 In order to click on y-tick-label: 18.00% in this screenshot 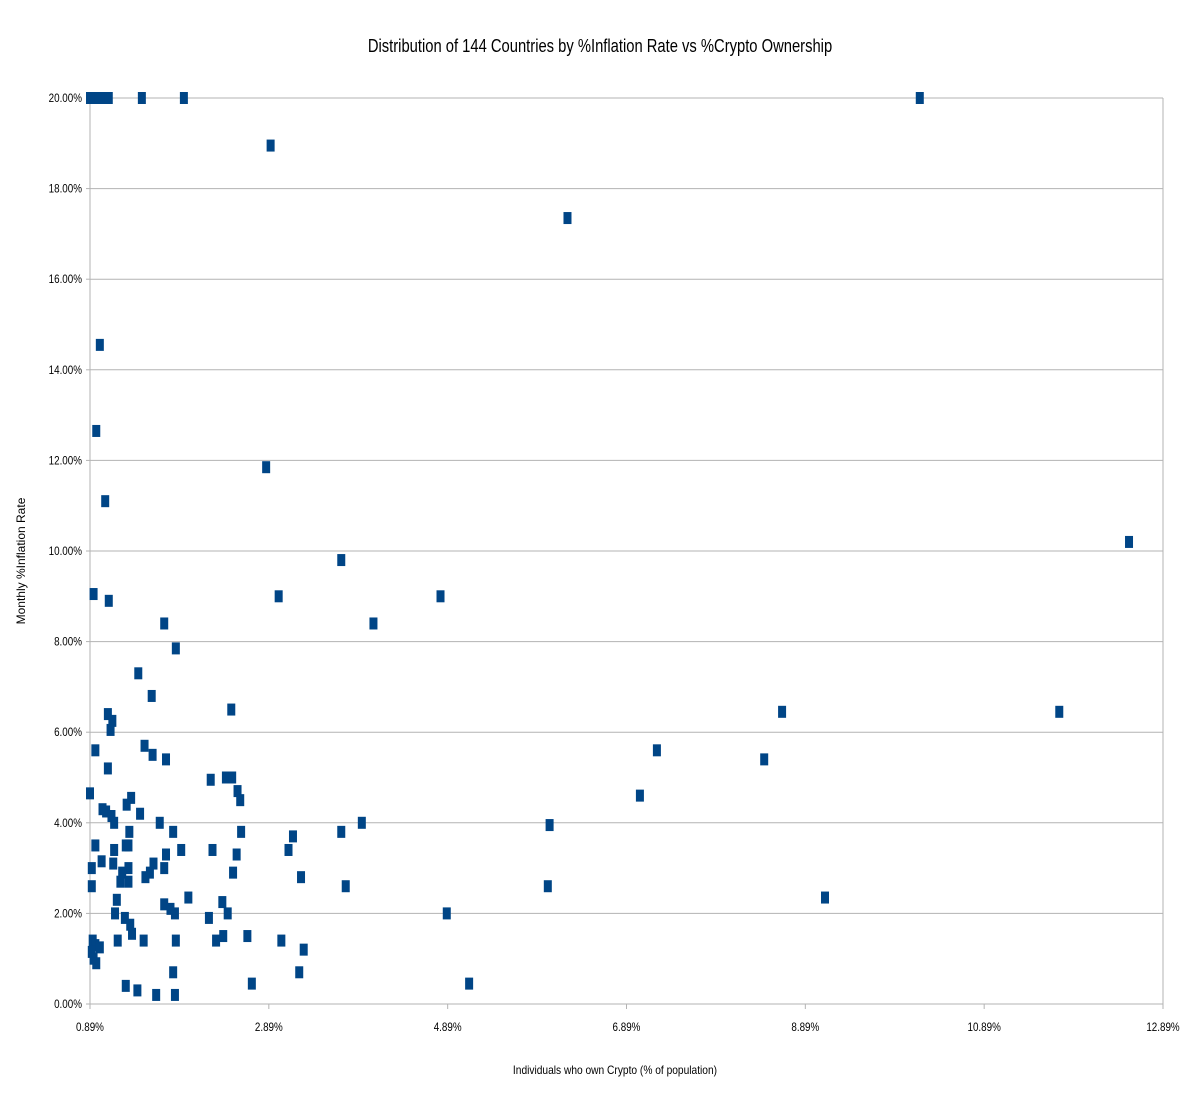, I will do `click(66, 189)`.